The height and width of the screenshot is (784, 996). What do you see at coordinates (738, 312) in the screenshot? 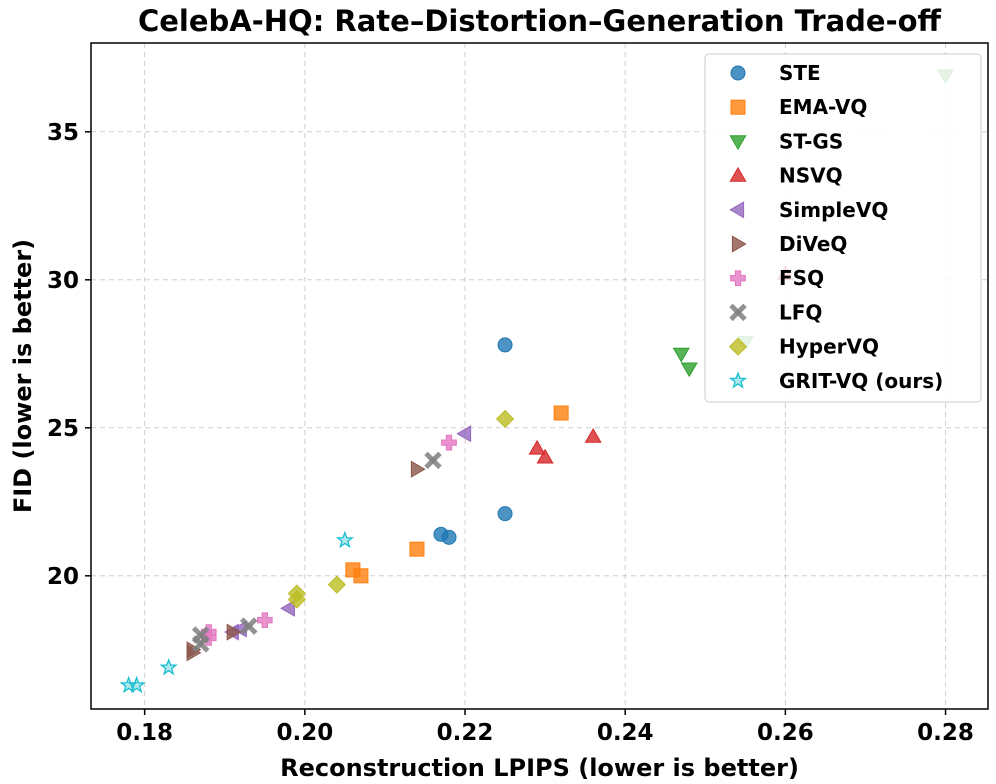
I see `legend-marker-lfq` at bounding box center [738, 312].